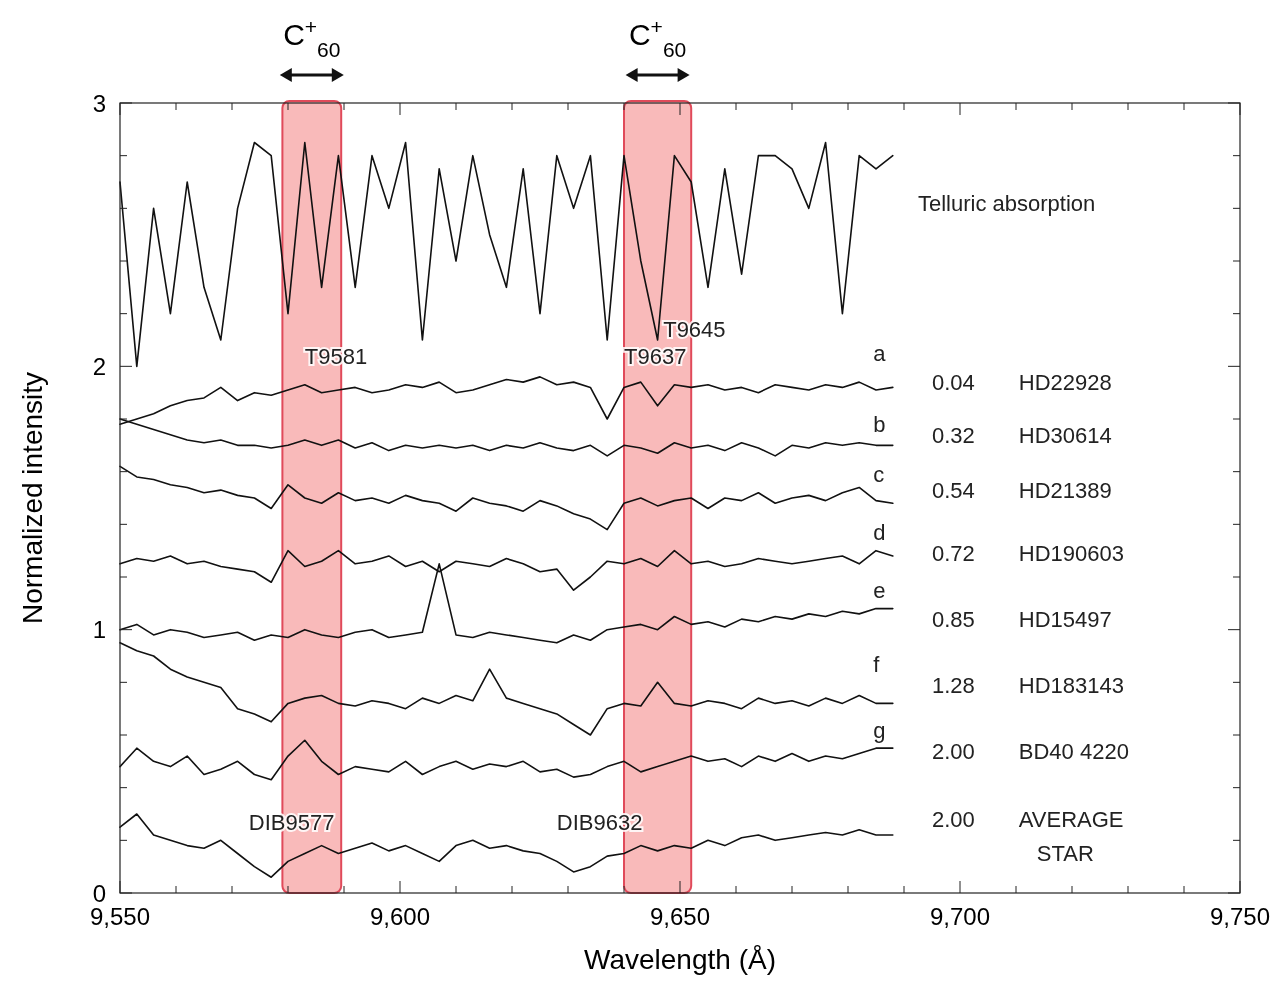  Describe the element at coordinates (655, 356) in the screenshot. I see `annotation: T9637` at that location.